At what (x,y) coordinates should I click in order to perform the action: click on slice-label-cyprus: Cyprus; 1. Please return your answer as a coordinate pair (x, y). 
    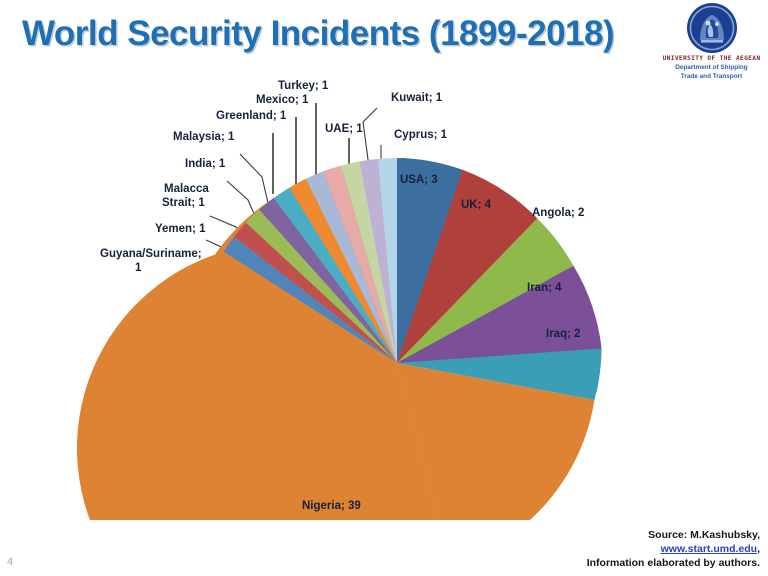
    Looking at the image, I should click on (421, 135).